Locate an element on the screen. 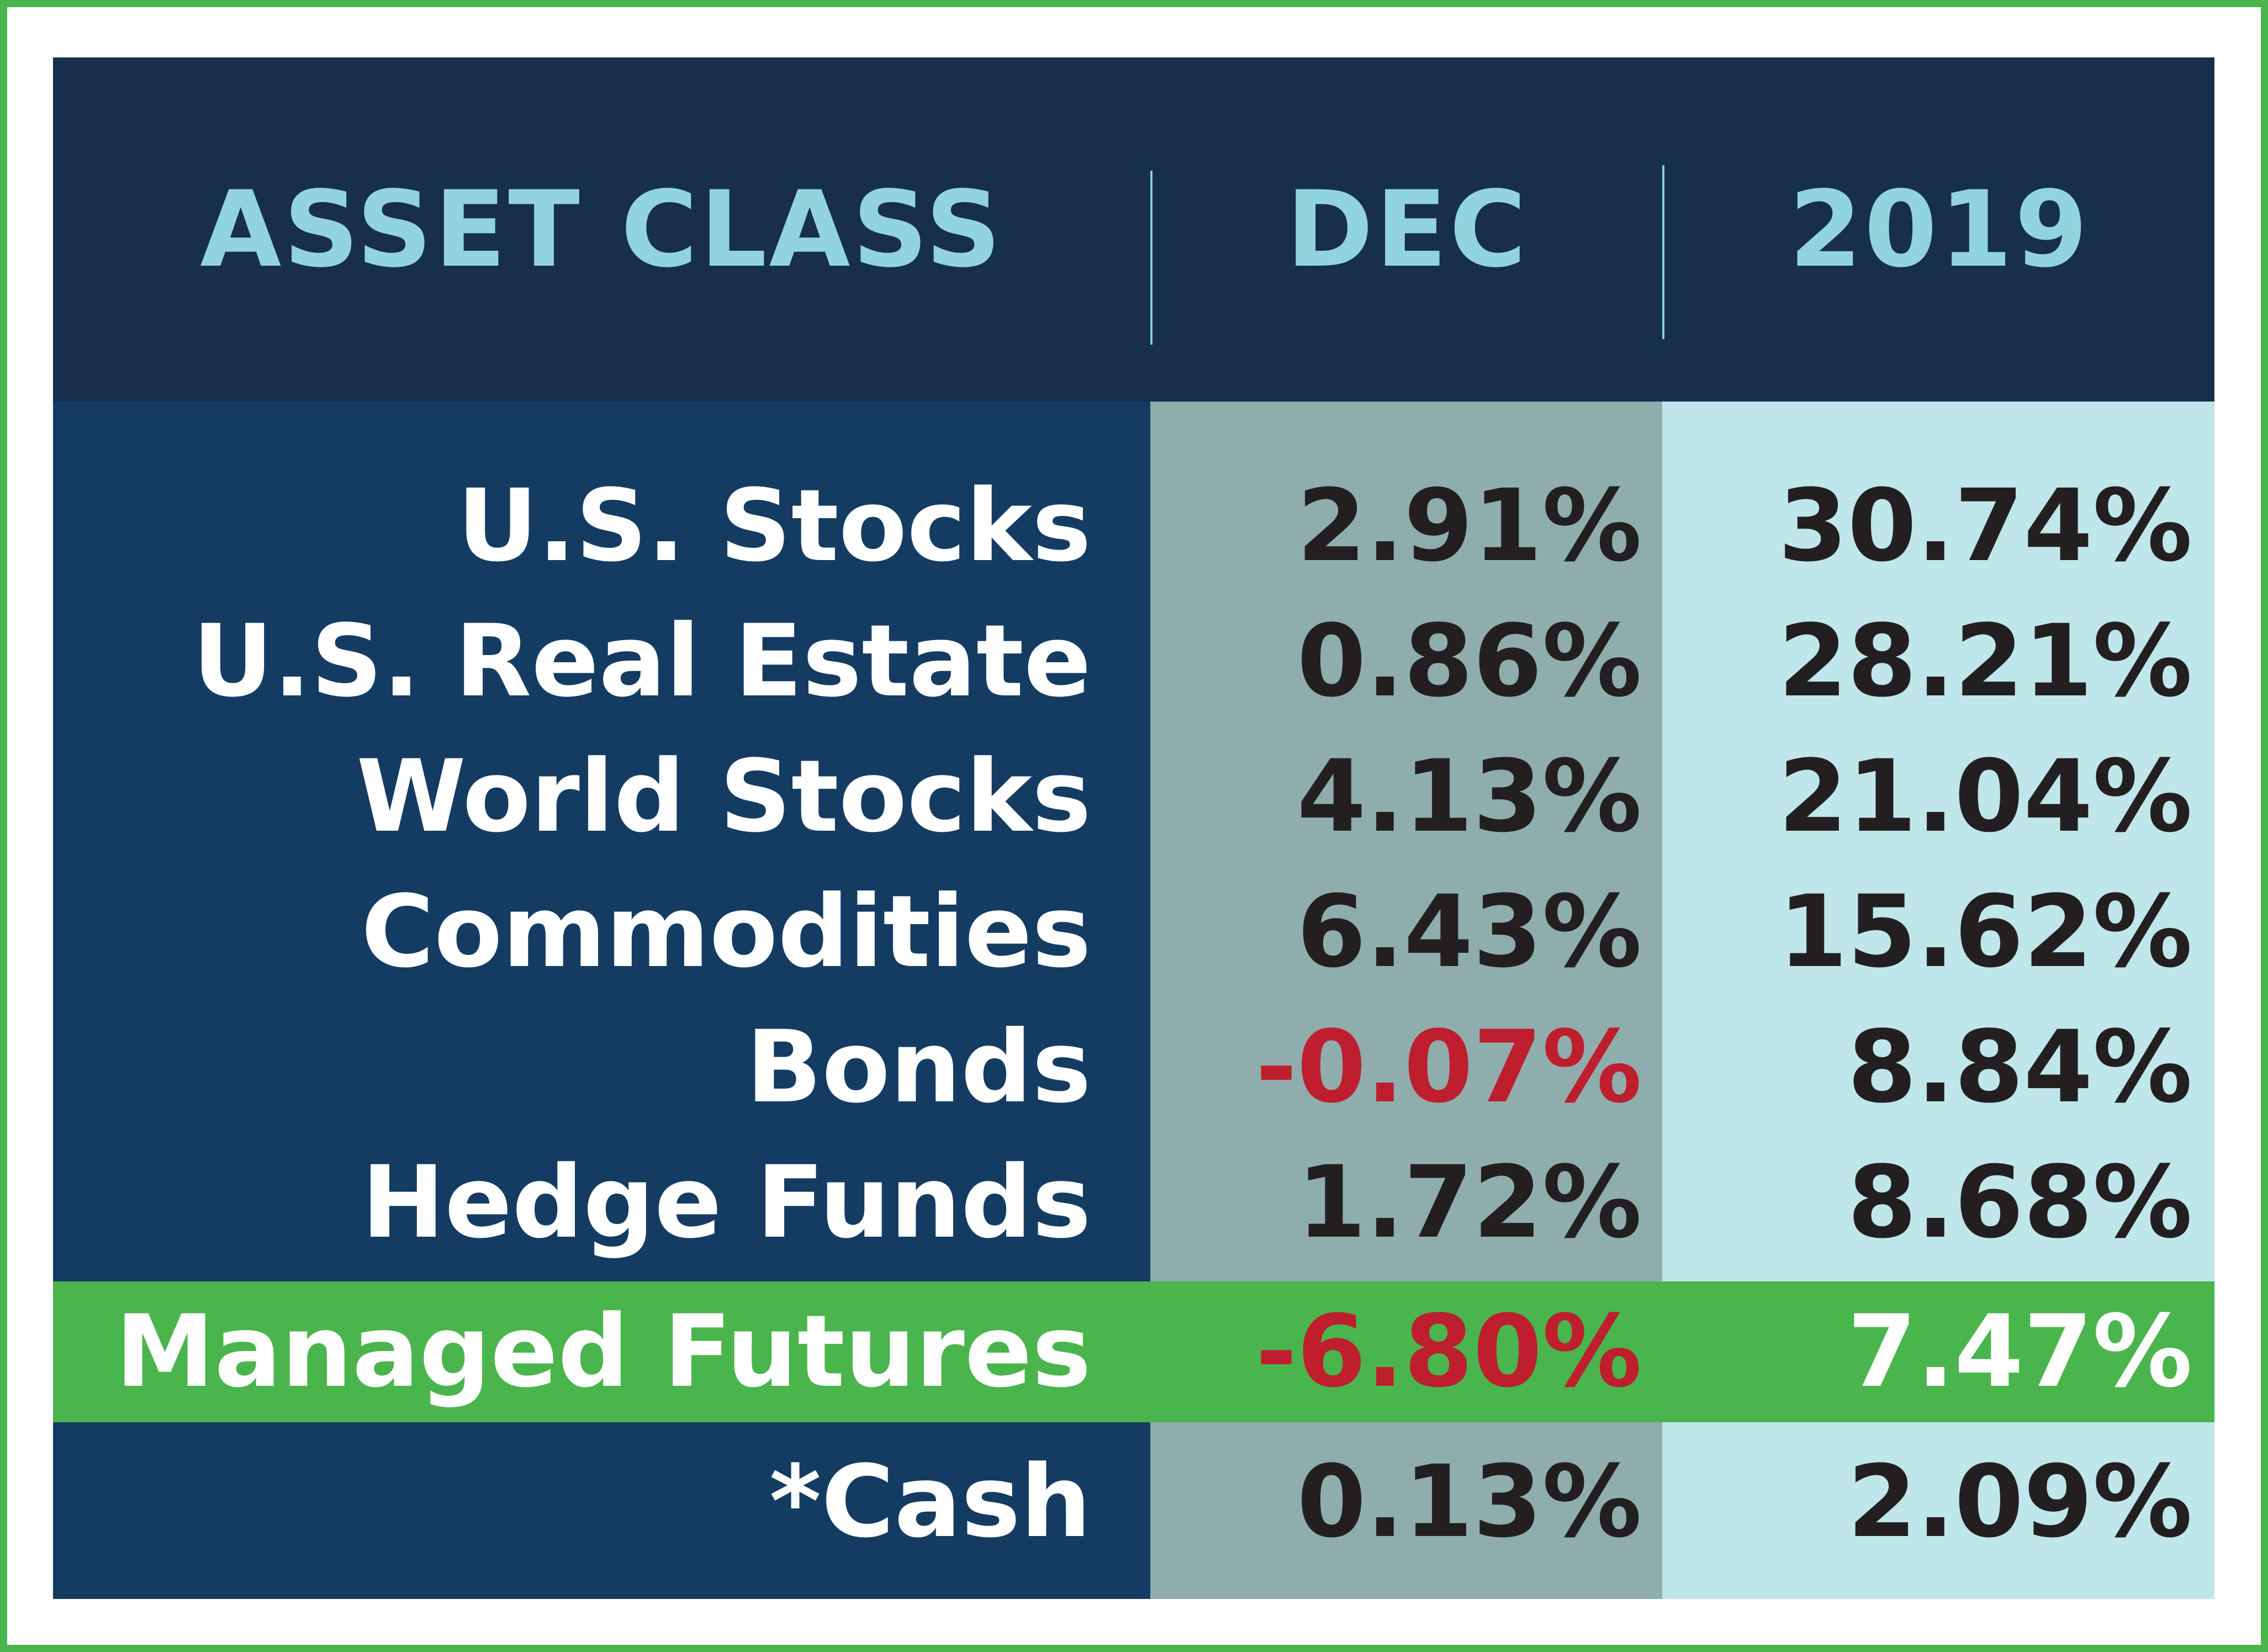 Image resolution: width=2268 pixels, height=1652 pixels. asset-name: World Stocks is located at coordinates (723, 796).